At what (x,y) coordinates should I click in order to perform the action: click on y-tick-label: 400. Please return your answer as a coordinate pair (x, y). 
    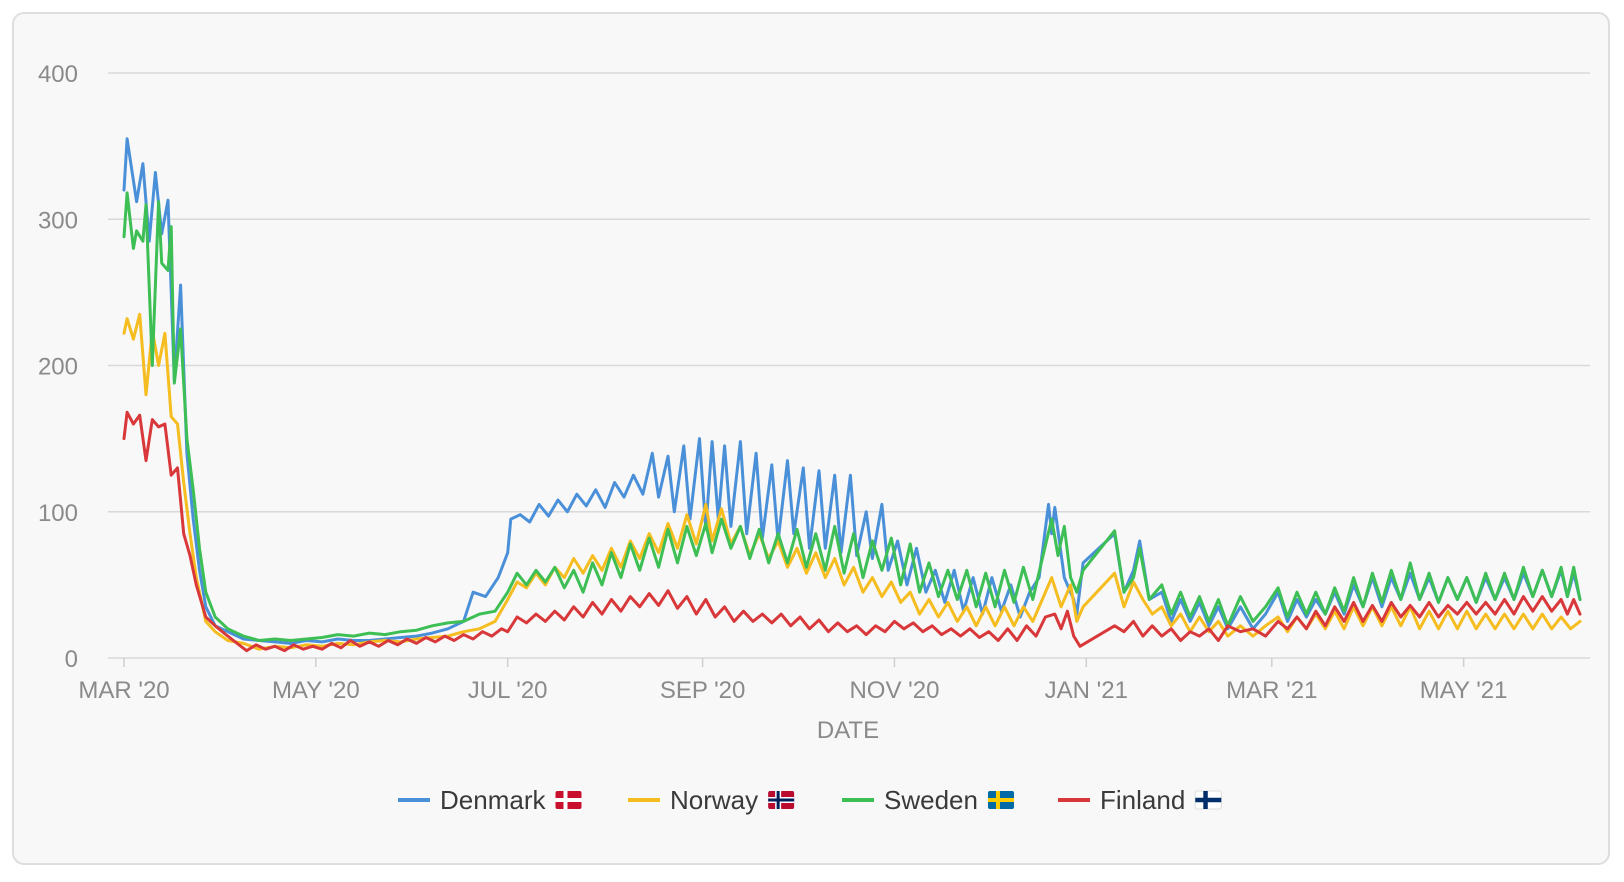
    Looking at the image, I should click on (58, 74).